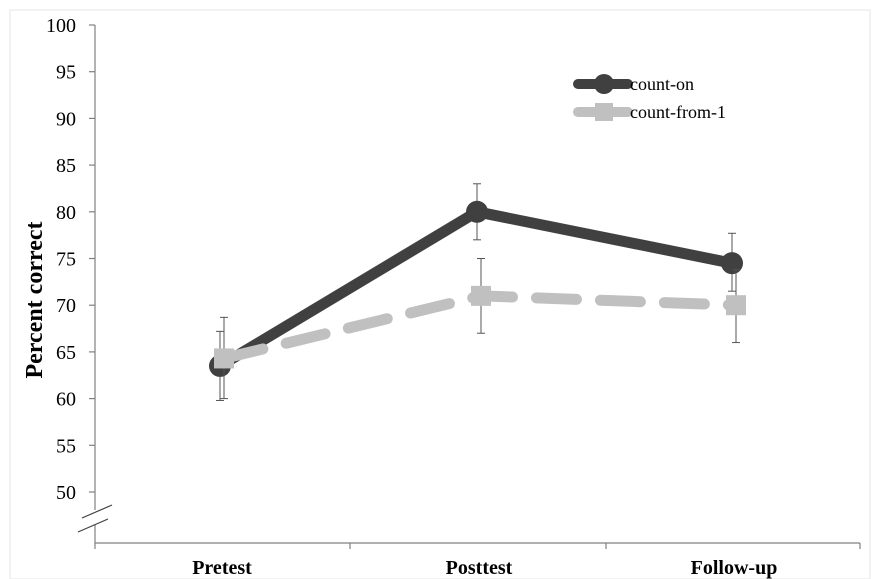 The image size is (880, 579). I want to click on x-category-label: Pretest, so click(222, 568).